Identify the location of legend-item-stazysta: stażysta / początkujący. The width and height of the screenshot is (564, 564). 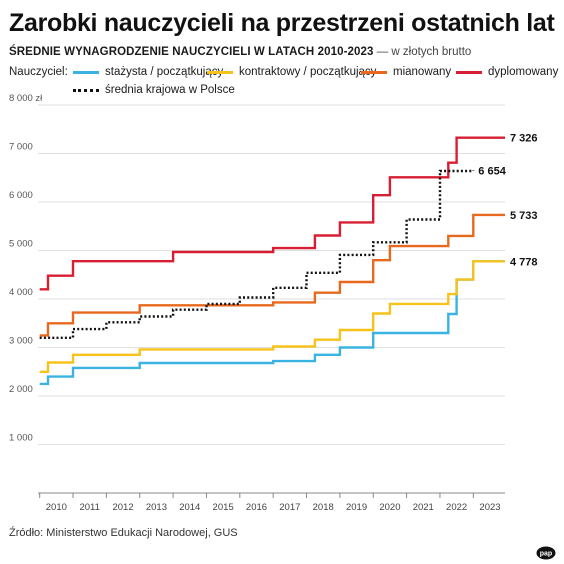
(148, 72).